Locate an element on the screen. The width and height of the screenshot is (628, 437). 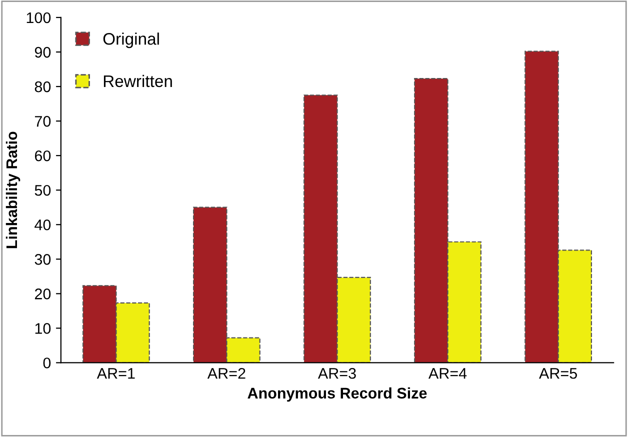
legend-label: Rewritten is located at coordinates (138, 81).